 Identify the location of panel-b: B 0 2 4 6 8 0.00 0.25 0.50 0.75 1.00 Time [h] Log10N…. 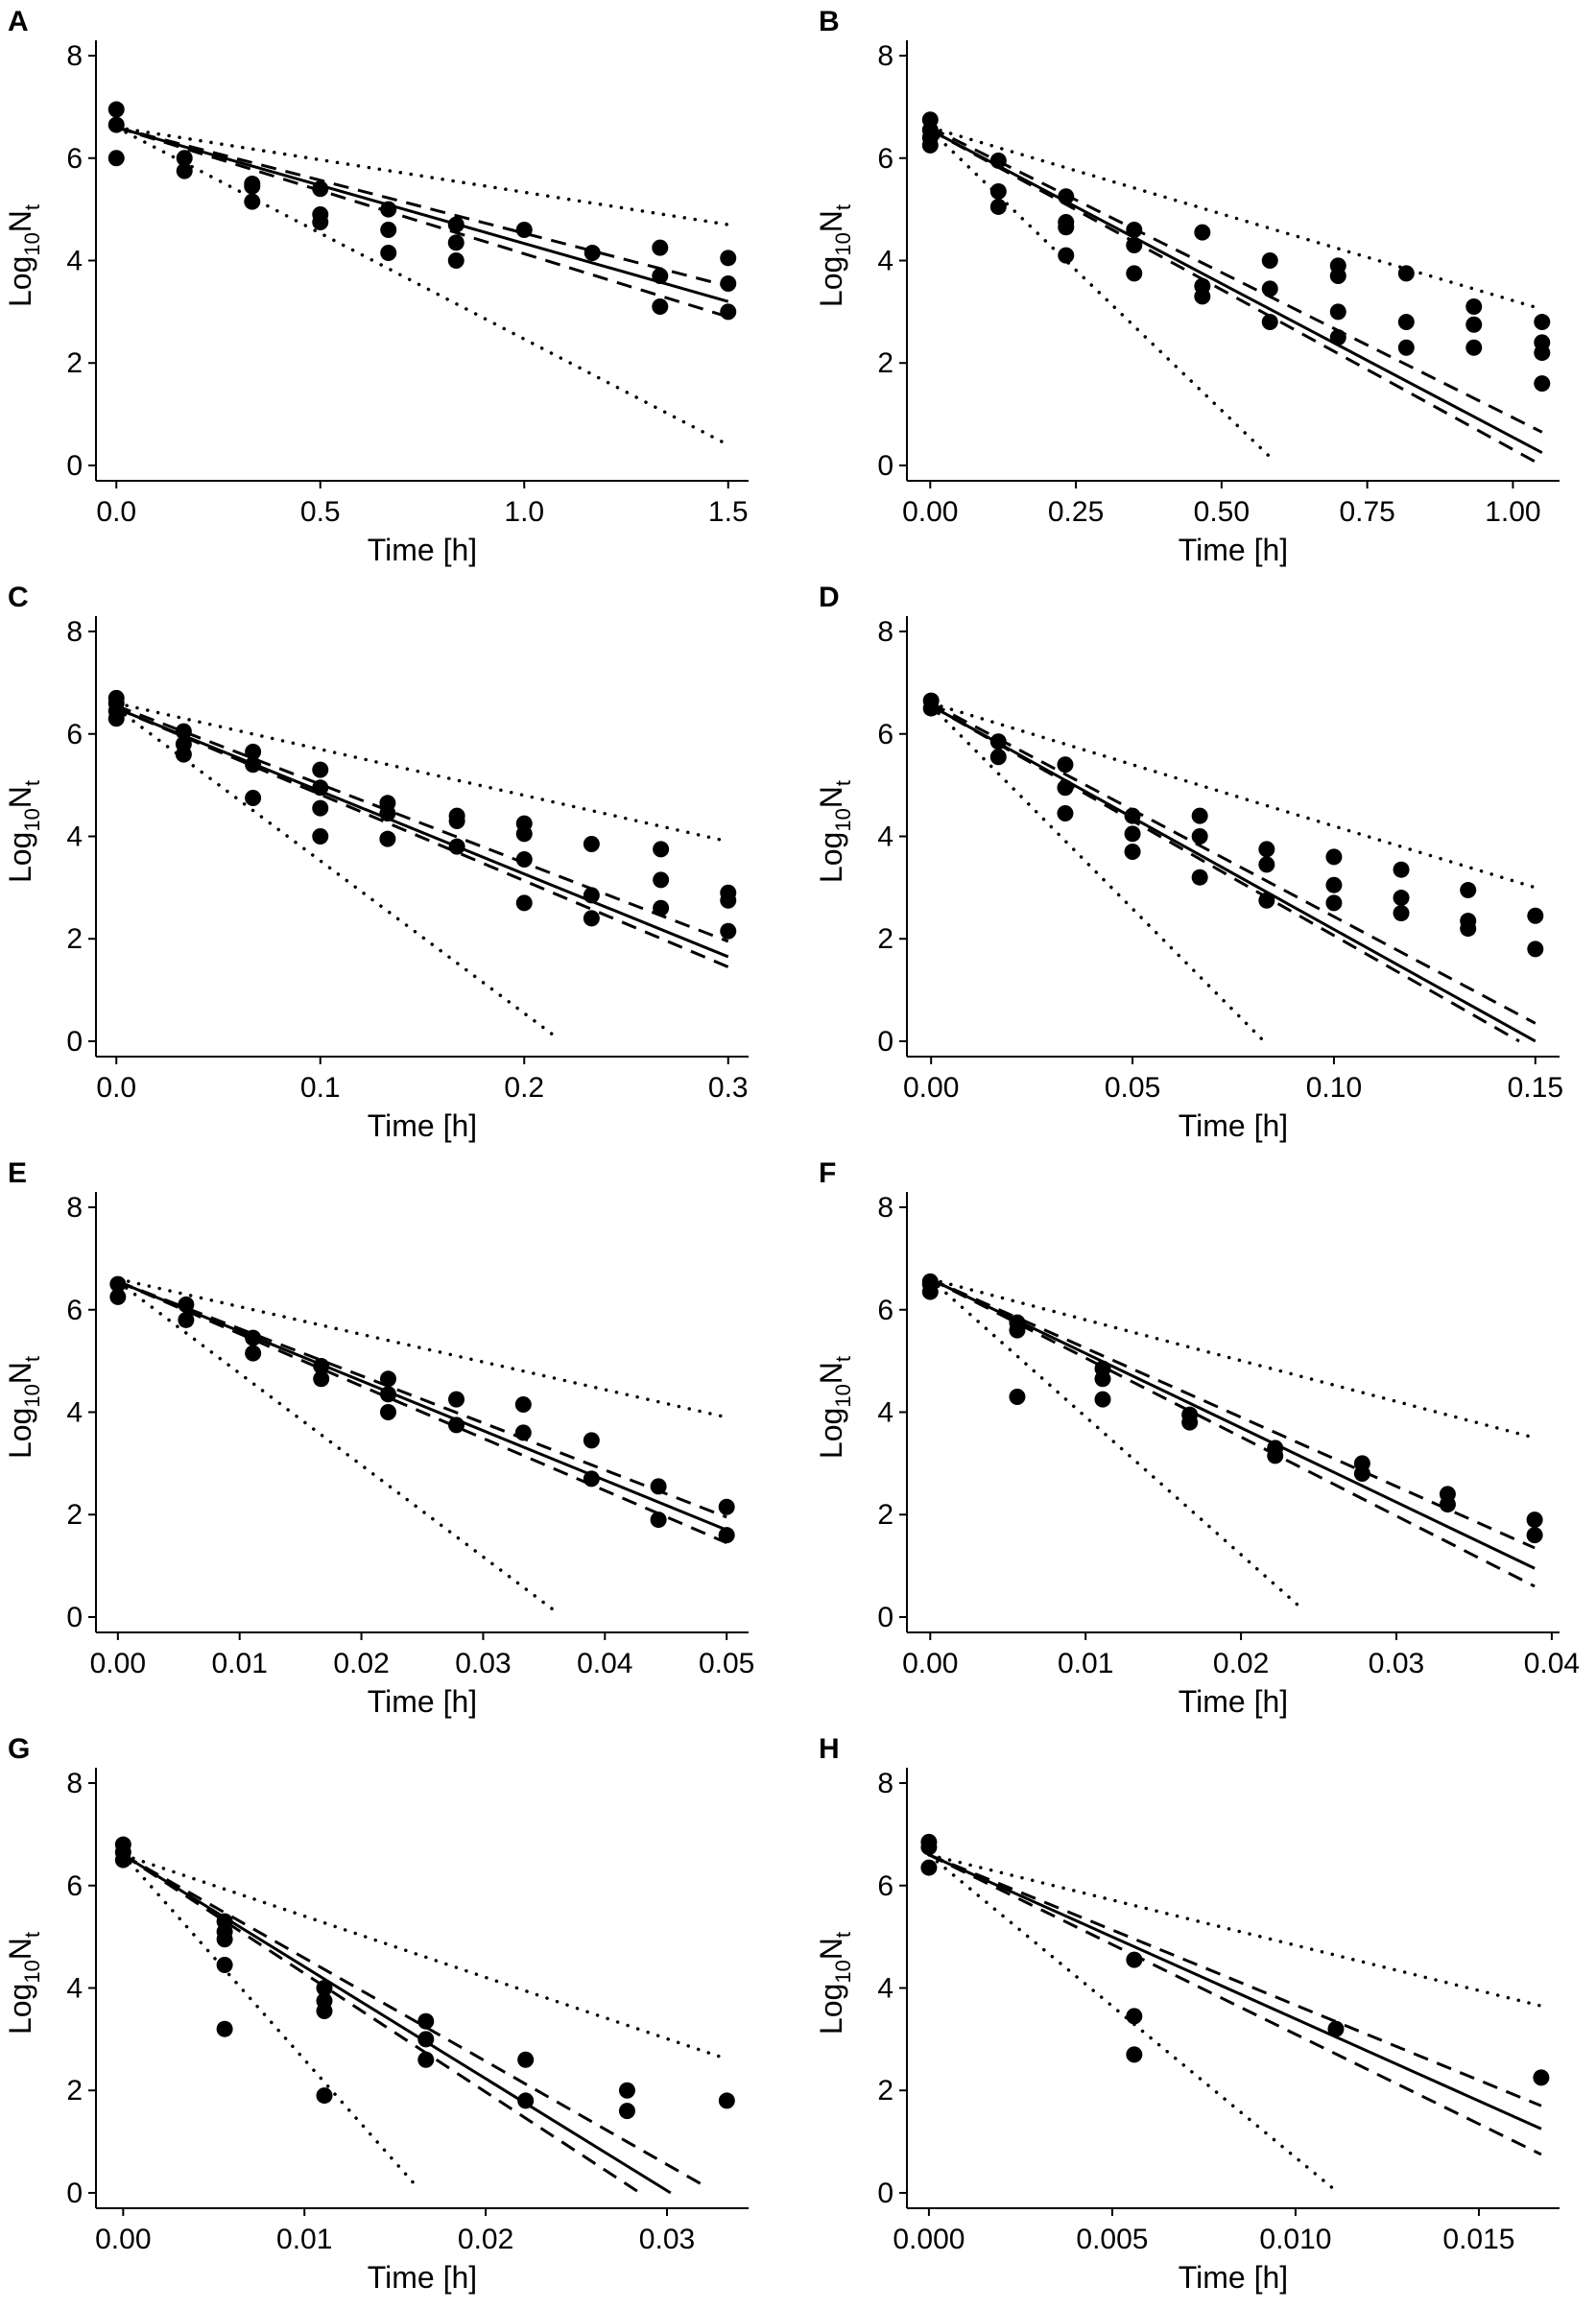
(1187, 286).